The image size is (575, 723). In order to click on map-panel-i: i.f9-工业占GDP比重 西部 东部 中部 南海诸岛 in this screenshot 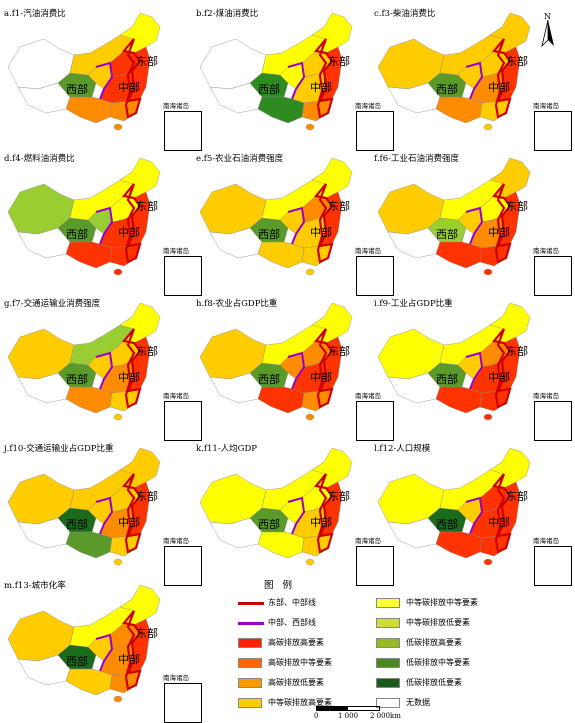, I will do `click(471, 368)`.